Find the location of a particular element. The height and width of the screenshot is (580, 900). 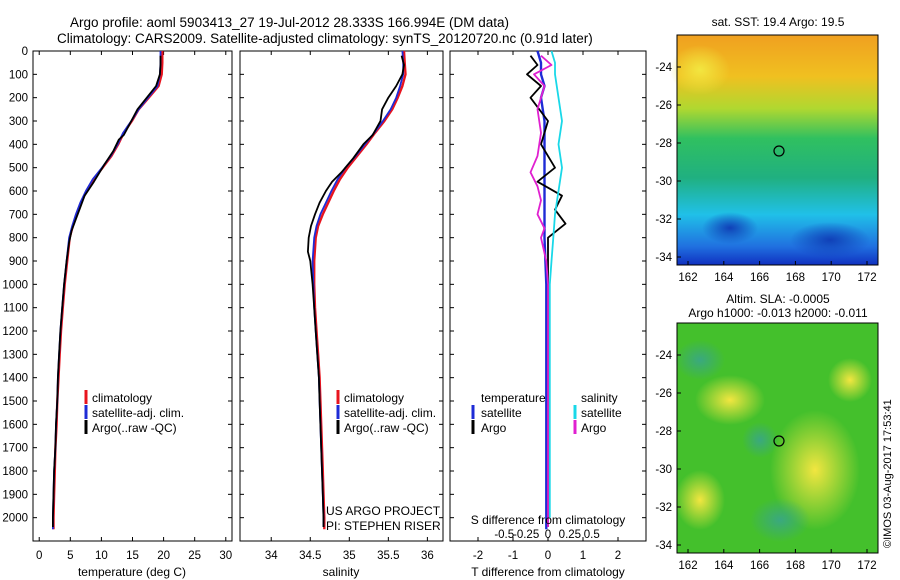

depth-tick-label: 1700 is located at coordinates (15, 449).